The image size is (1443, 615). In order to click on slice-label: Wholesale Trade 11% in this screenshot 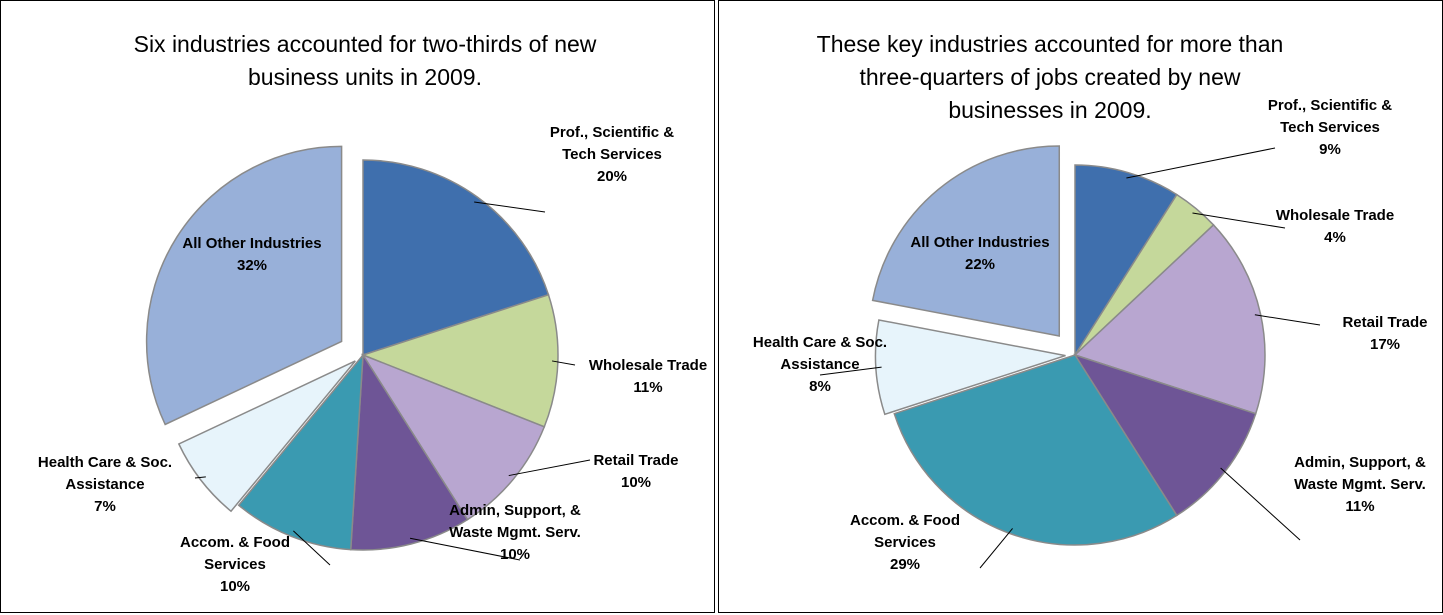, I will do `click(648, 377)`.